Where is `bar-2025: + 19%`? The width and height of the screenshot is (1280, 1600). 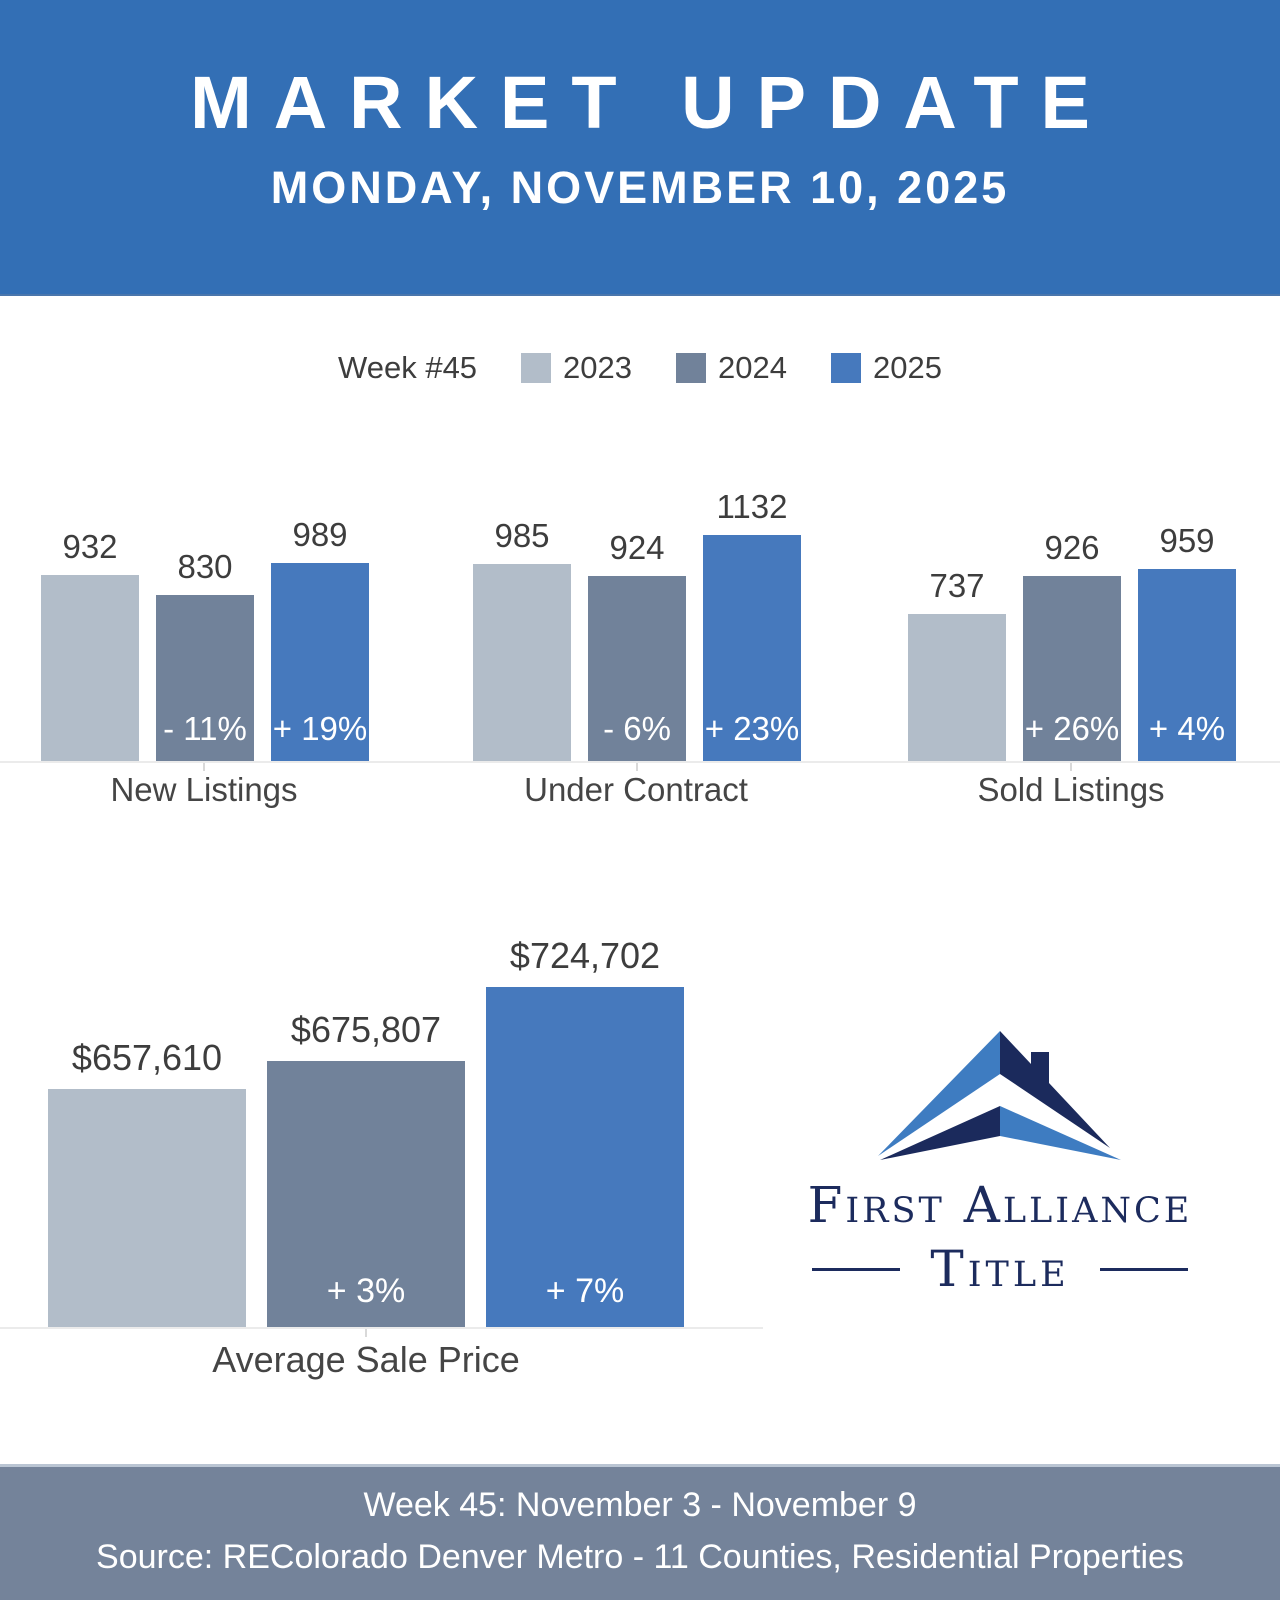
bar-2025: + 19% is located at coordinates (320, 662).